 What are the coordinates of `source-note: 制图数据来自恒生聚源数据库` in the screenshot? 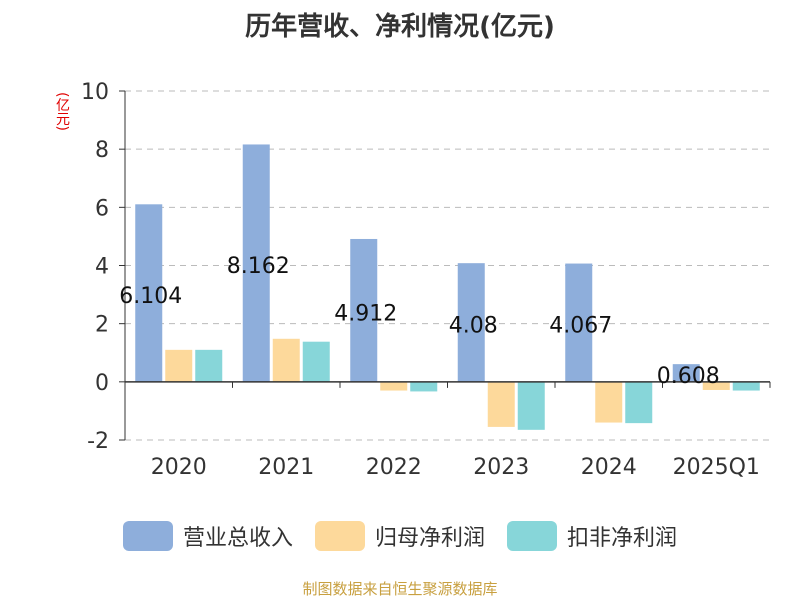 It's located at (400, 589).